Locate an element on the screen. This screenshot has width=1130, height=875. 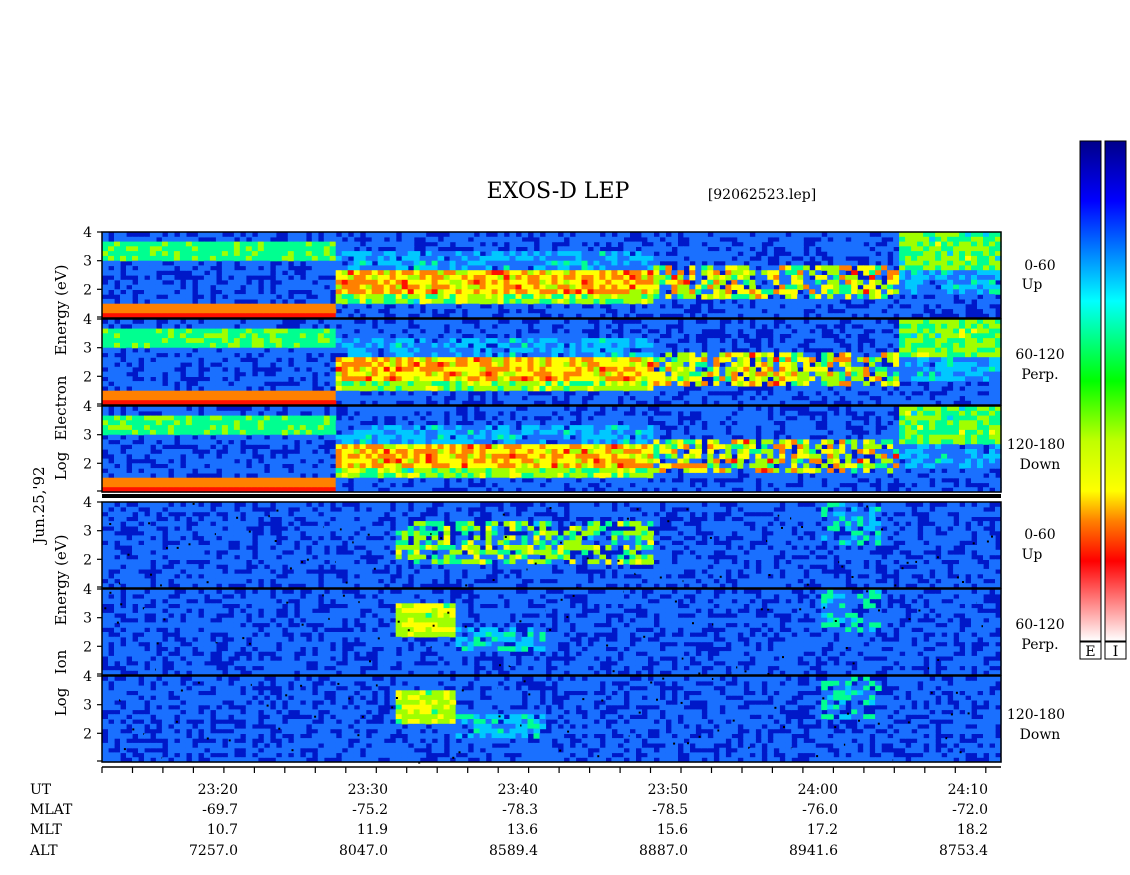
colorbar-ion: I is located at coordinates (1115, 400).